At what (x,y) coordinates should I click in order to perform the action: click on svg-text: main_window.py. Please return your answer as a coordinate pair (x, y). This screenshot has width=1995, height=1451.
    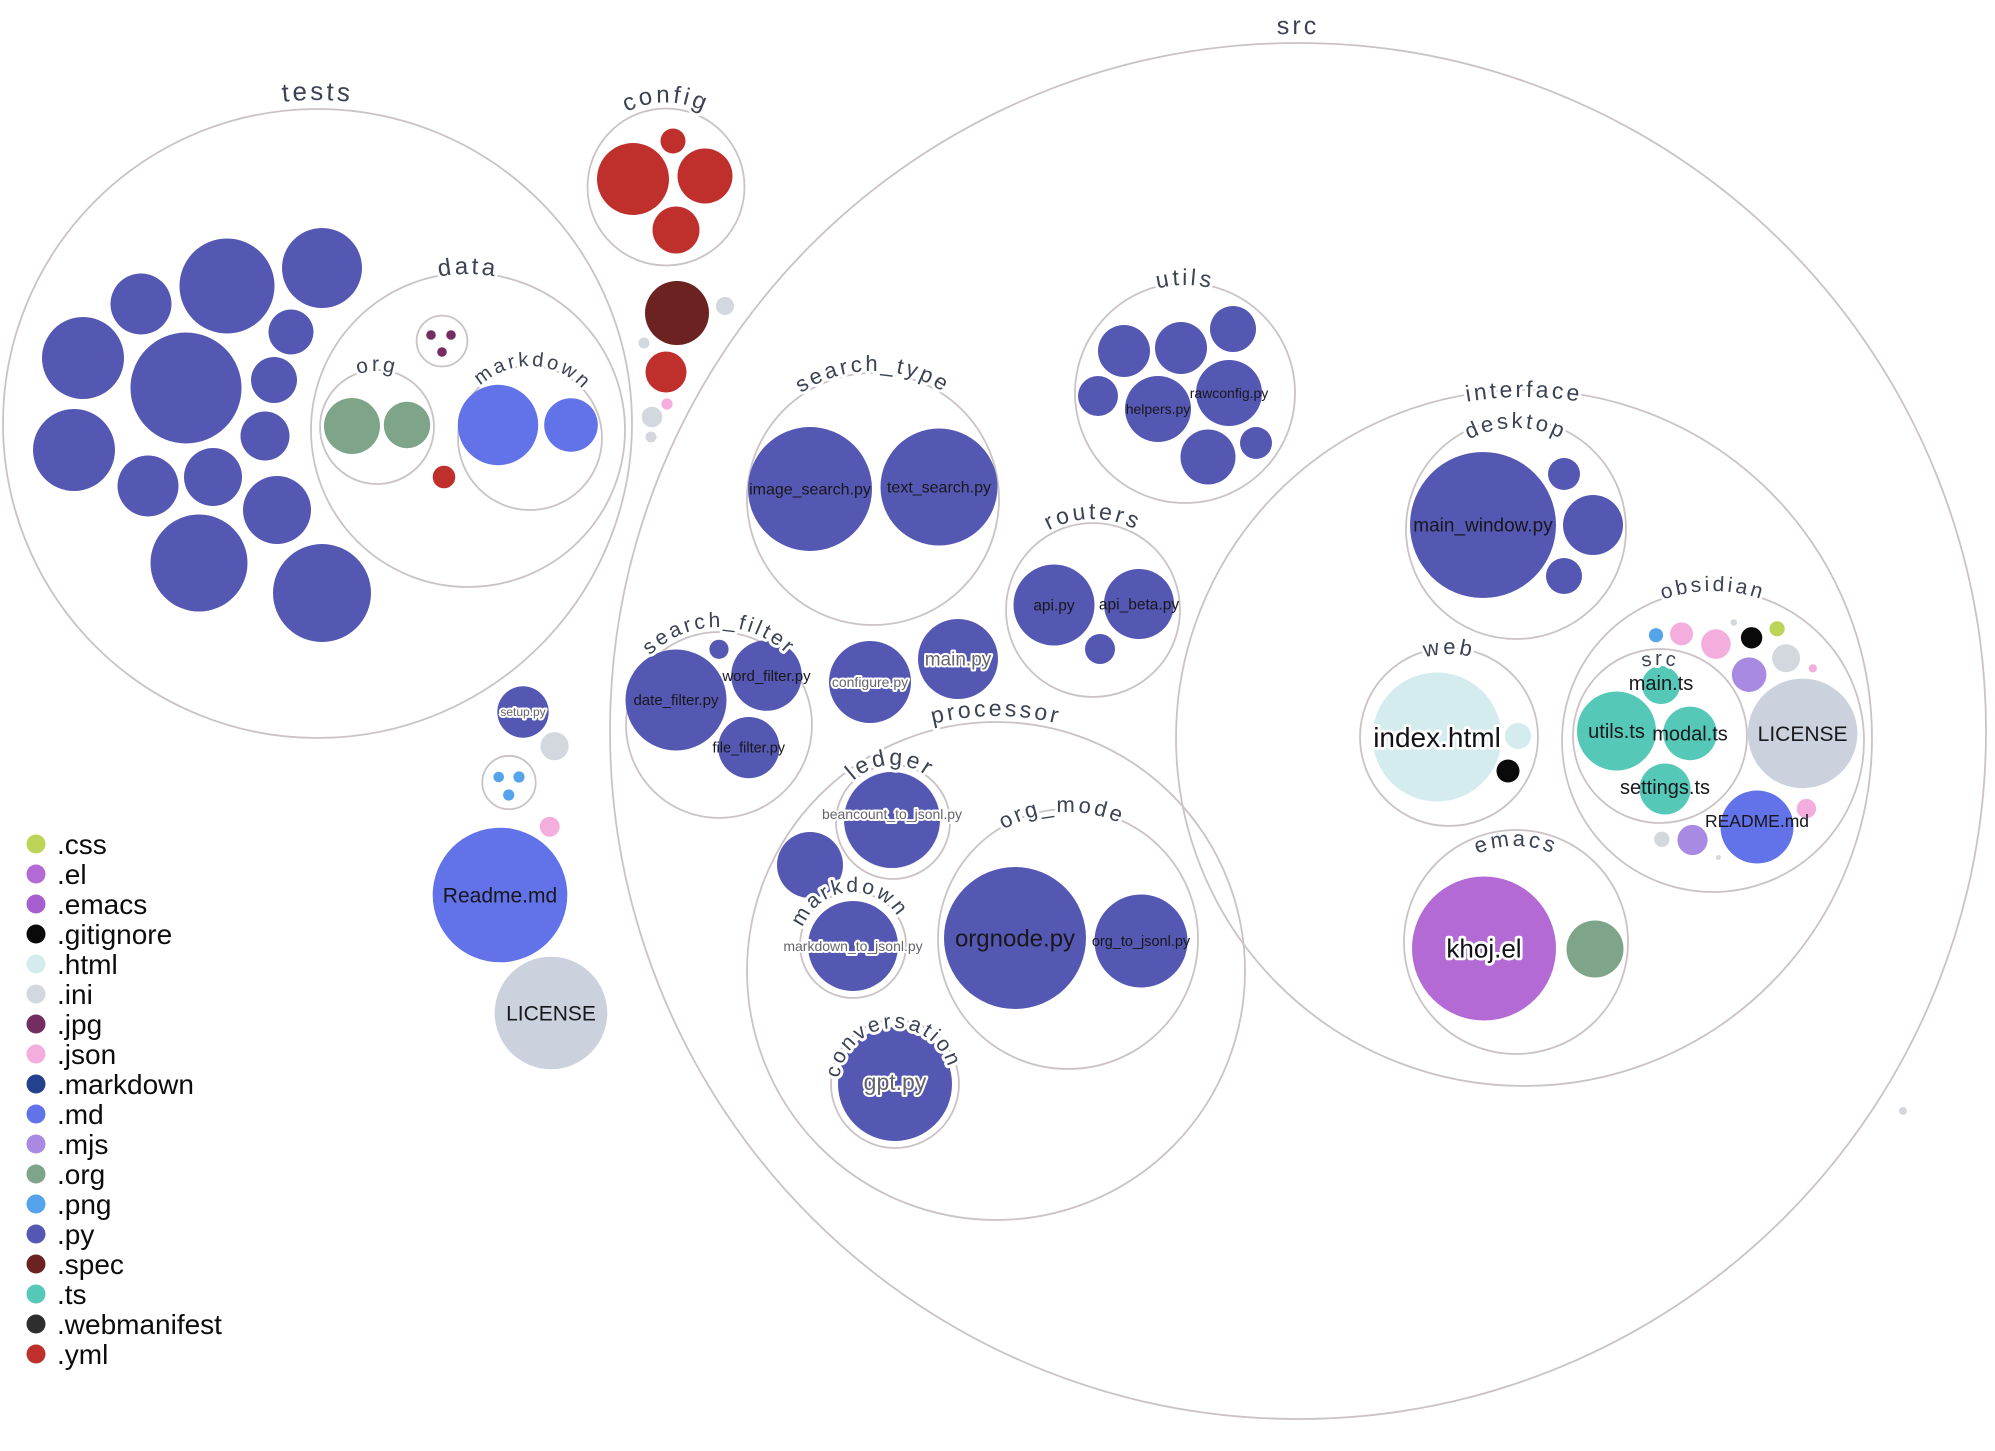
    Looking at the image, I should click on (1483, 526).